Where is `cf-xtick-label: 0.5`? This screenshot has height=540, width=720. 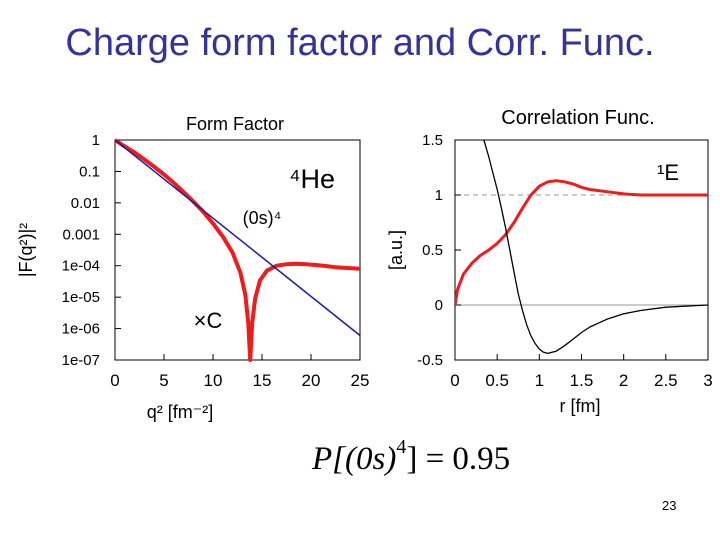 cf-xtick-label: 0.5 is located at coordinates (497, 380).